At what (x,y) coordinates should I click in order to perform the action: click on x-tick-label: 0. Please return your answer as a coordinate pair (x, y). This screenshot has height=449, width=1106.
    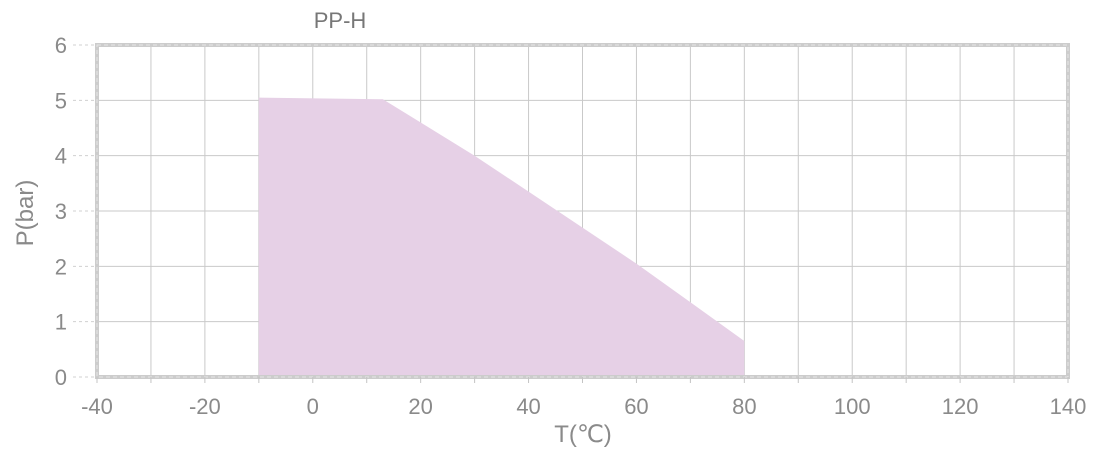
    Looking at the image, I should click on (313, 406).